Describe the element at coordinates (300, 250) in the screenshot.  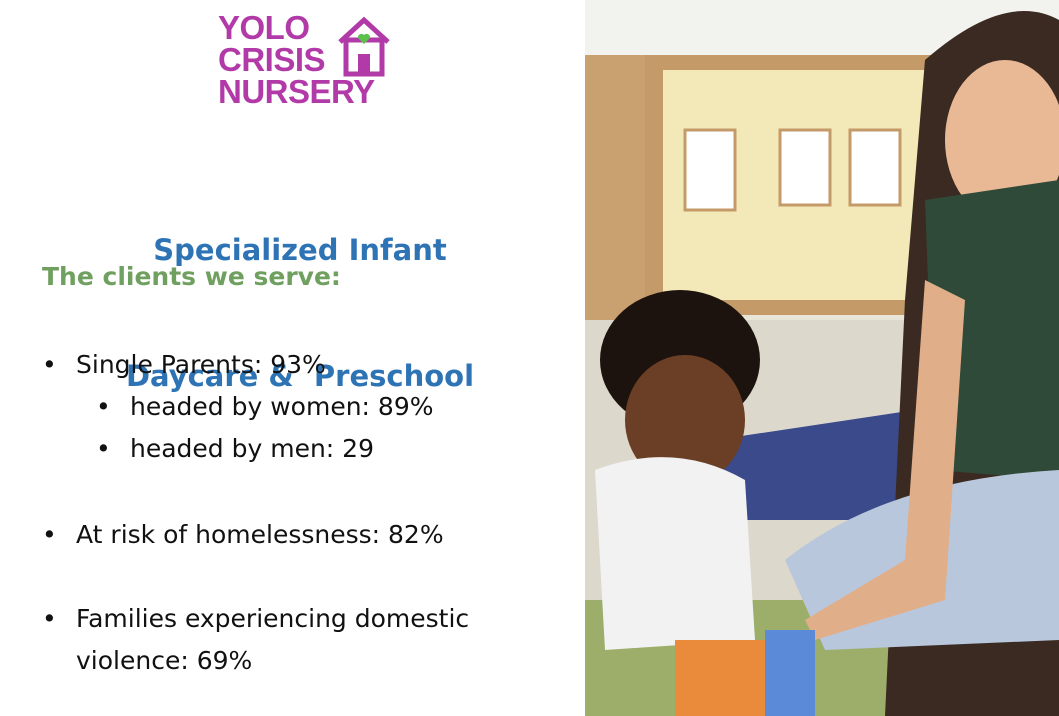
I see `title-line: Specialized Infant` at that location.